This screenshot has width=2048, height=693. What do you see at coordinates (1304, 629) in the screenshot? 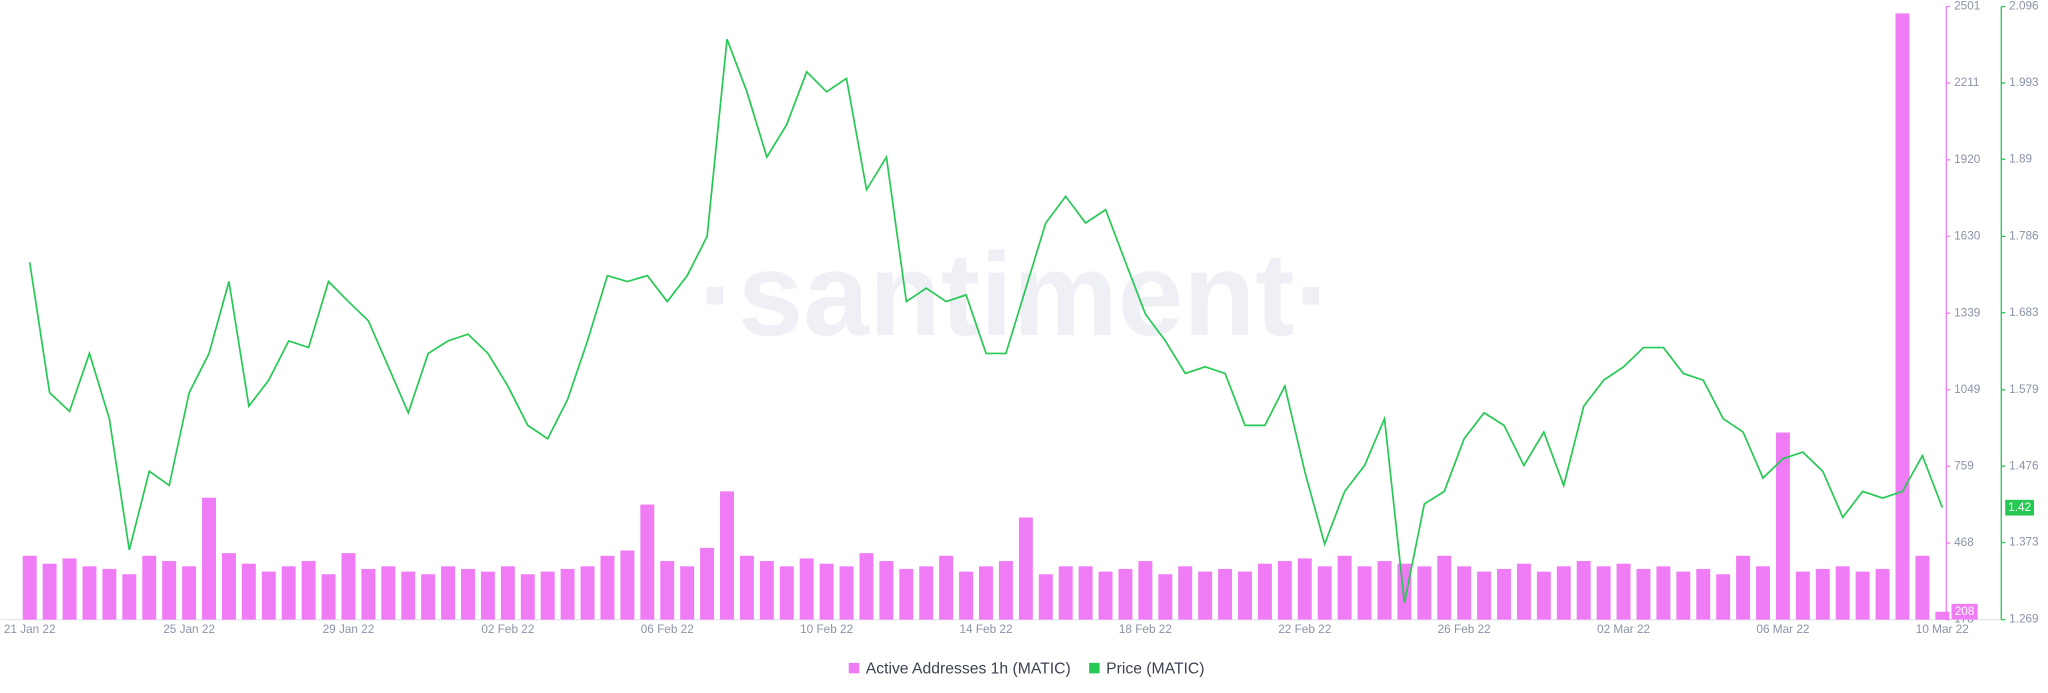
I see `x-tick-label: 22 Feb 22` at bounding box center [1304, 629].